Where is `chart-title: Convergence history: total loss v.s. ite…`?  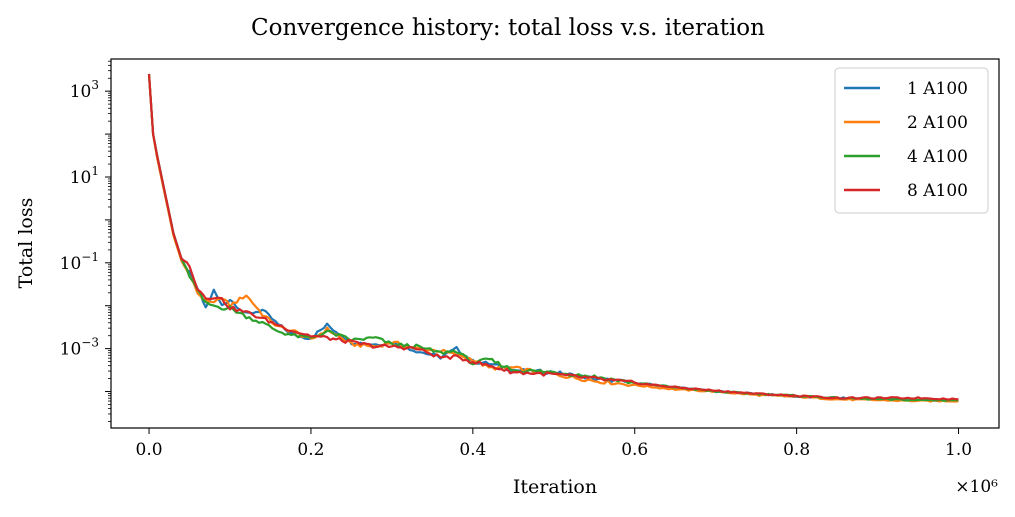 chart-title: Convergence history: total loss v.s. ite… is located at coordinates (508, 28).